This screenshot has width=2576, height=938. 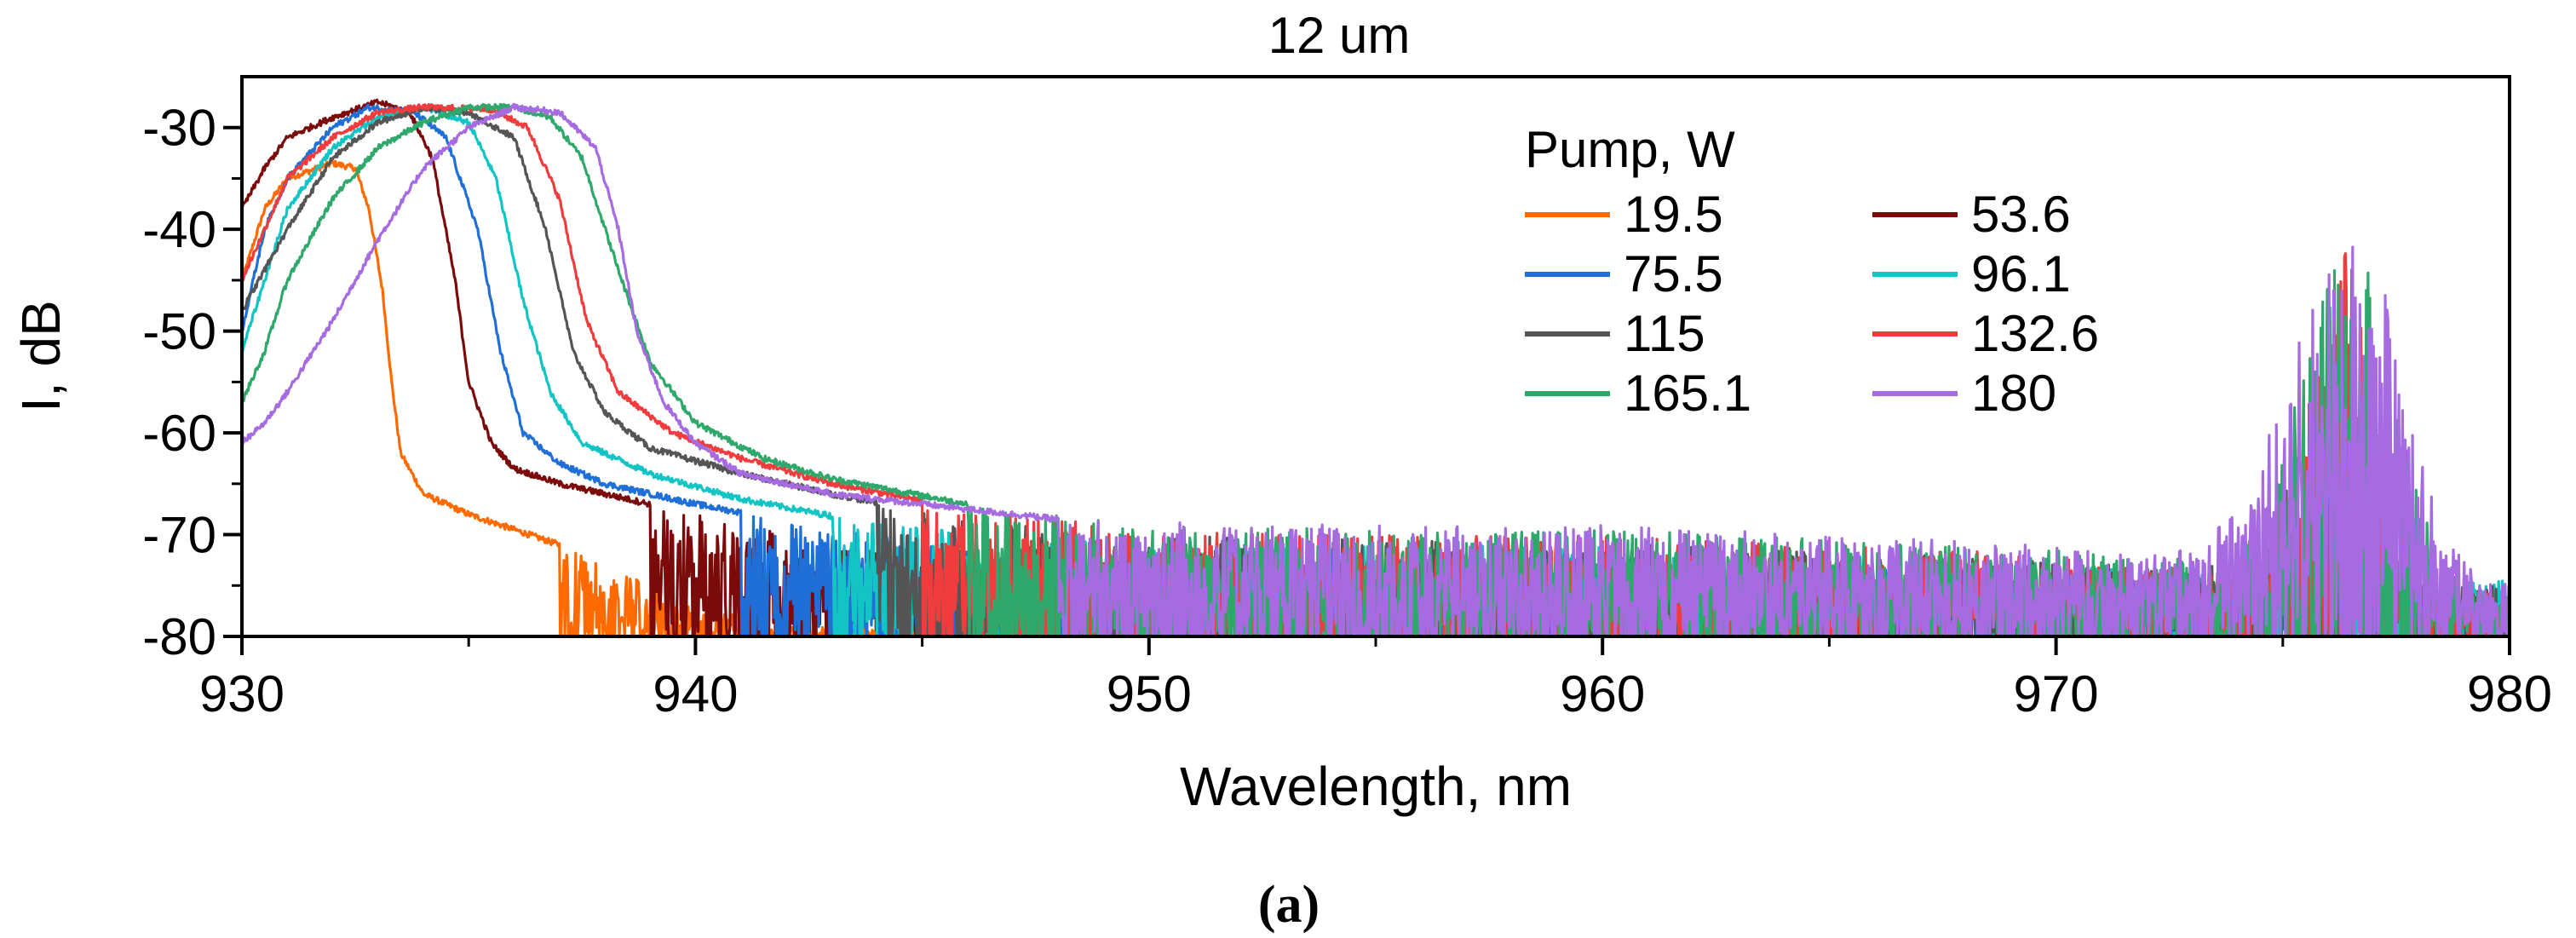 I want to click on legend-title: Pump, W, so click(x=1630, y=150).